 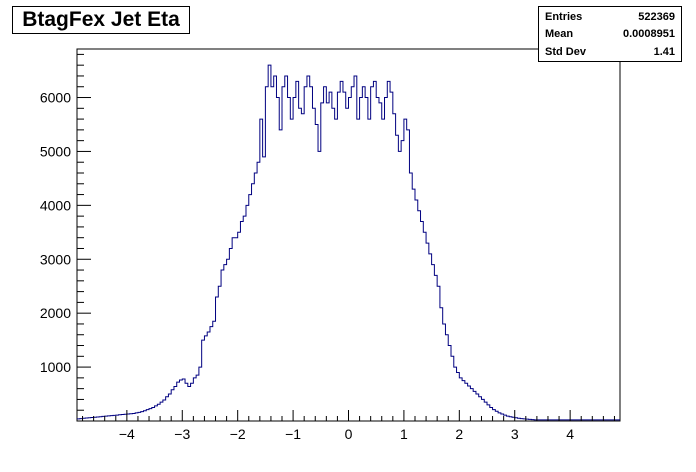 I want to click on x-tick-label: 4, so click(x=570, y=434).